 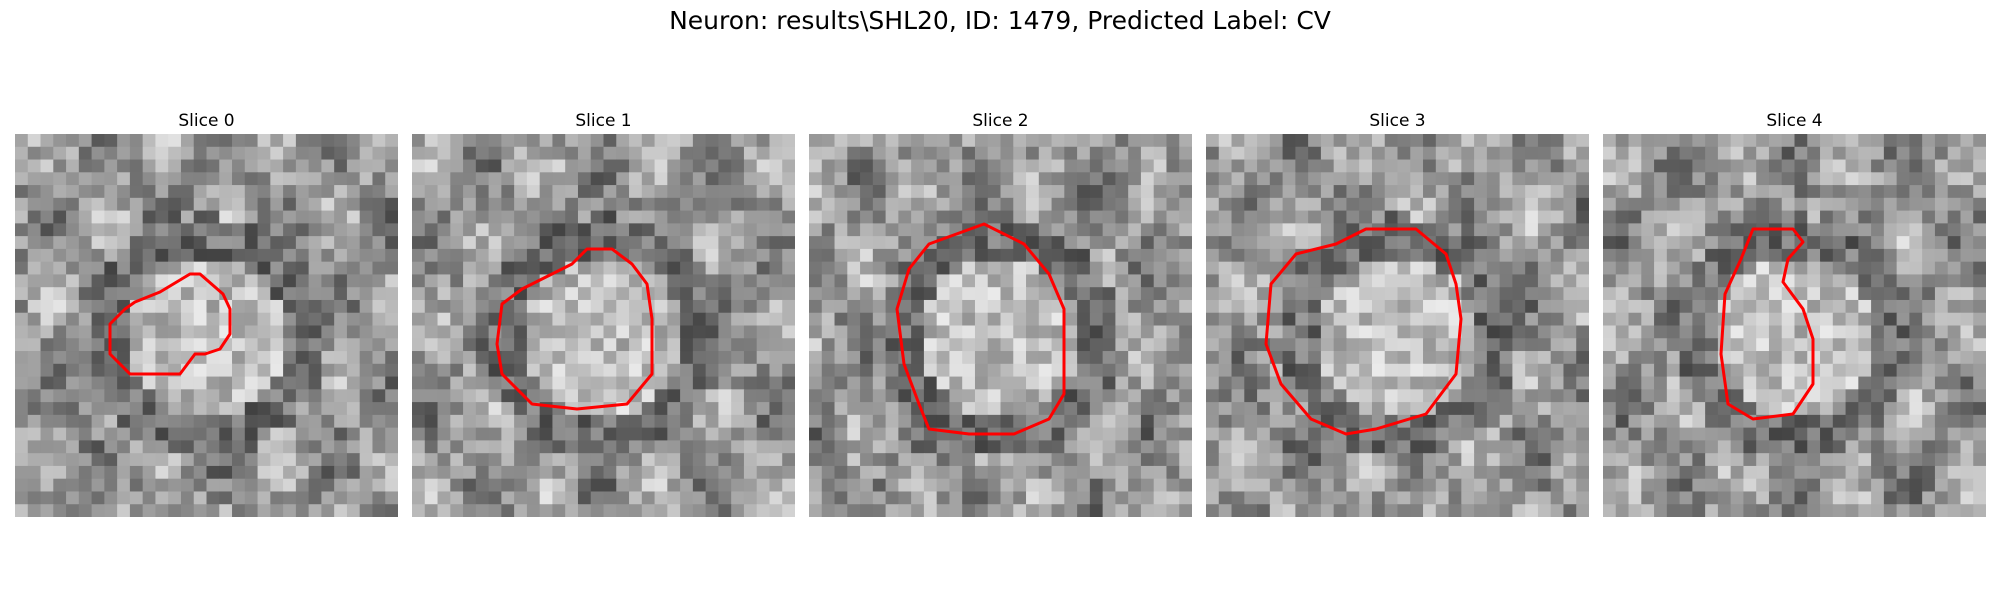 I want to click on slice-panel-0: Slice 0, so click(x=206, y=312).